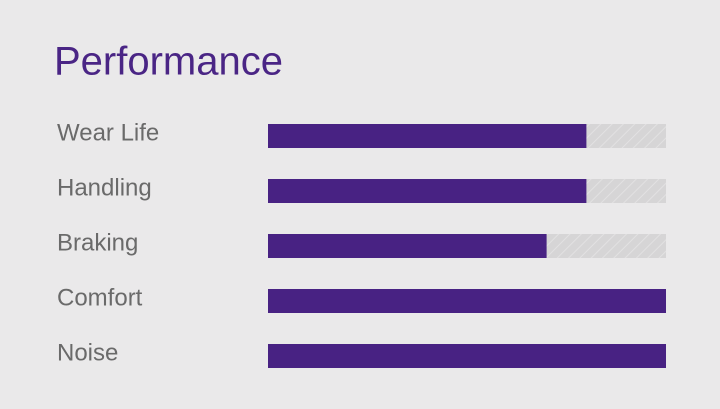 The height and width of the screenshot is (409, 720). Describe the element at coordinates (108, 132) in the screenshot. I see `category-label: Wear Life` at that location.